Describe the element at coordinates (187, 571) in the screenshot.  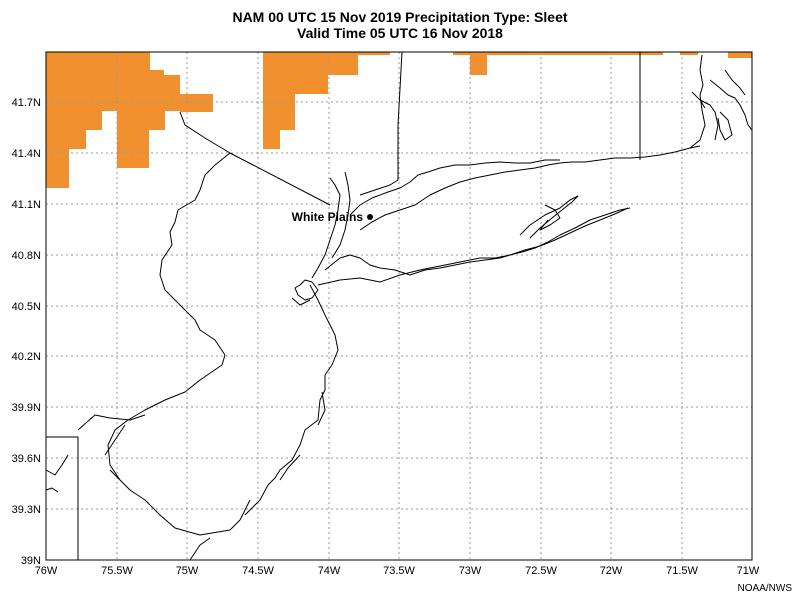
I see `lon-label: 75W` at that location.